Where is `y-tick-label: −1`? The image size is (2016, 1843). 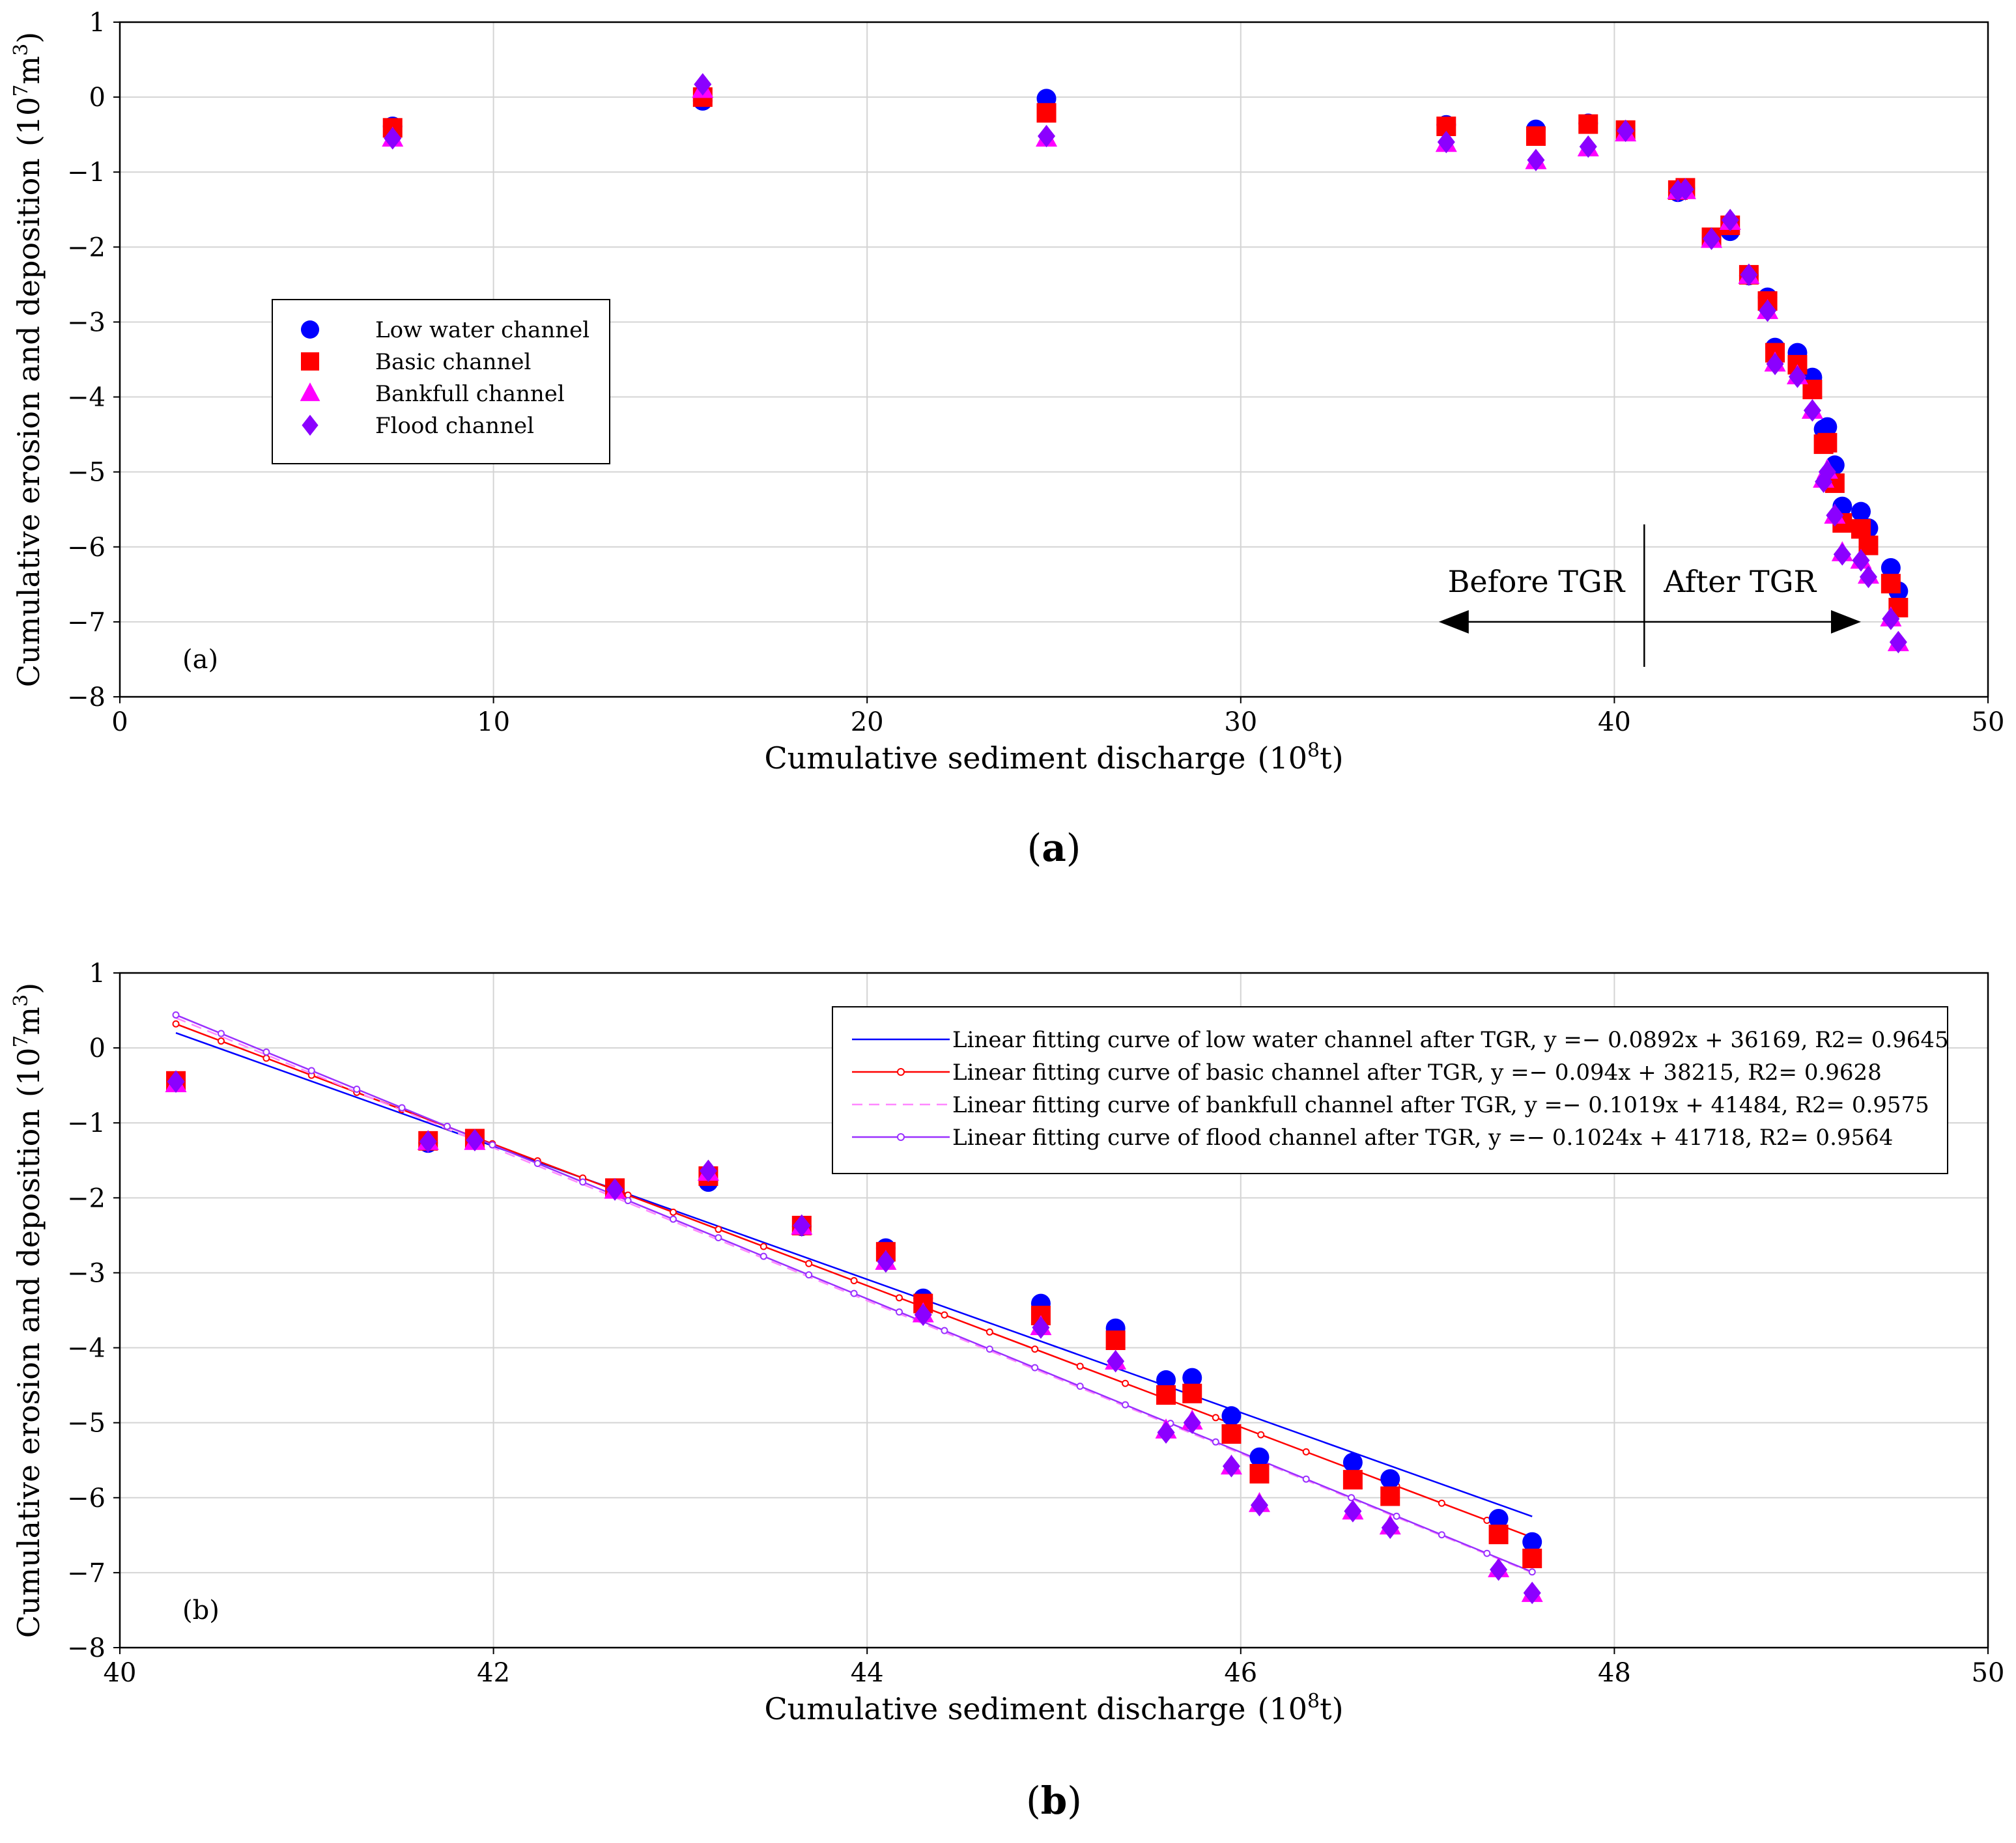 y-tick-label: −1 is located at coordinates (87, 1123).